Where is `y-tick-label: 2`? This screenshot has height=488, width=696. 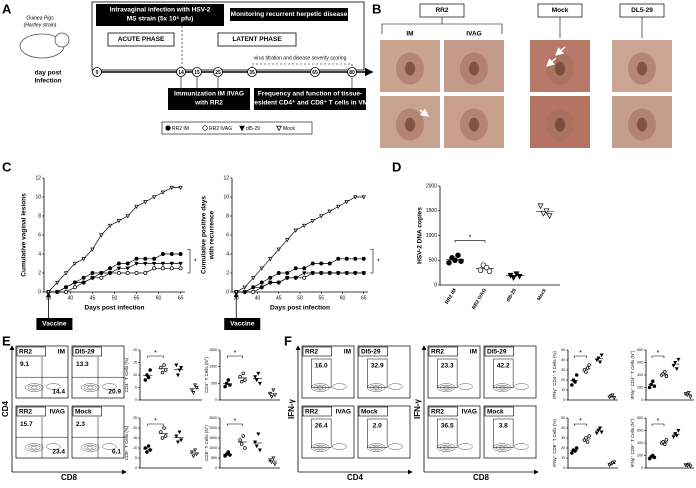 y-tick-label: 2 is located at coordinates (39, 273).